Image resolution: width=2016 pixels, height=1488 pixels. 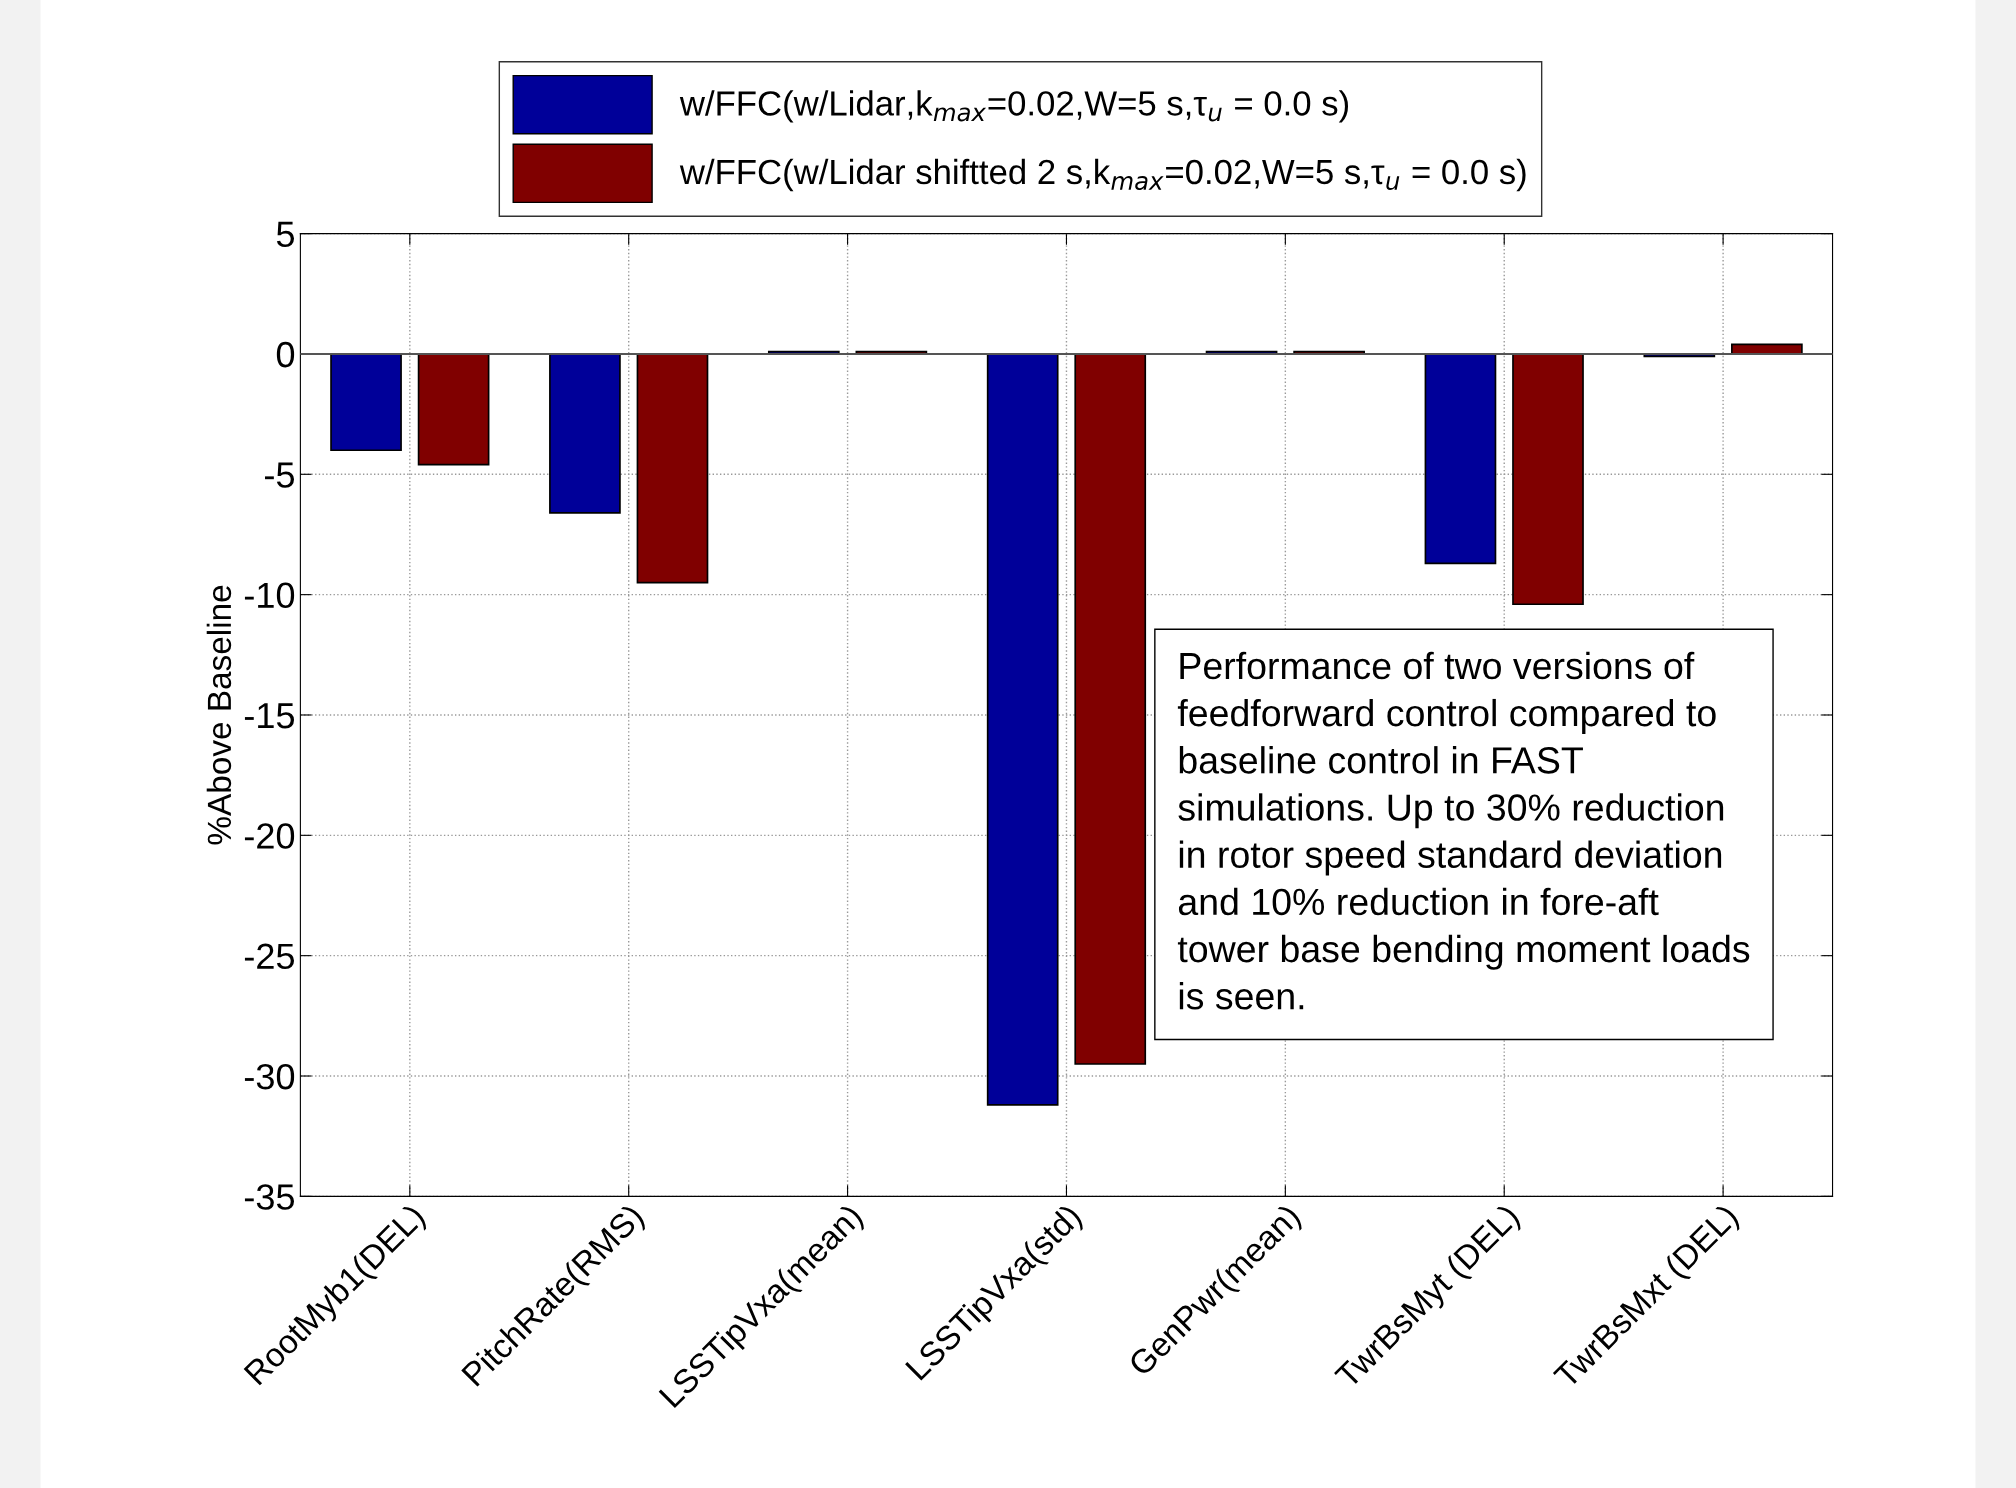 I want to click on legend-label: w/FFC(w/Lidar shiftted 2 s,k$_{max}$=0.02,W=5 s,τ$_{u}$ = 0.0 s), so click(x=1102, y=175).